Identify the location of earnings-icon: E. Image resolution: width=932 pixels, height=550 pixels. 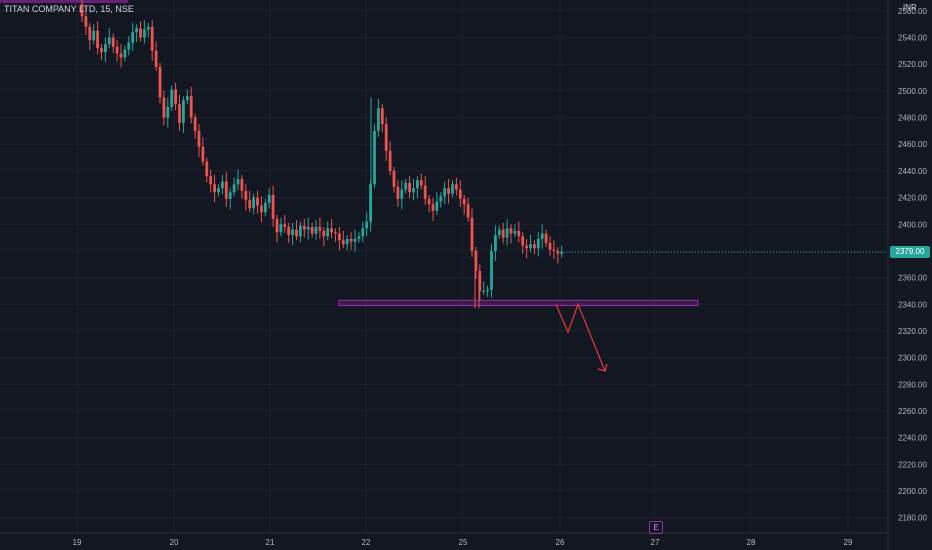
(656, 527).